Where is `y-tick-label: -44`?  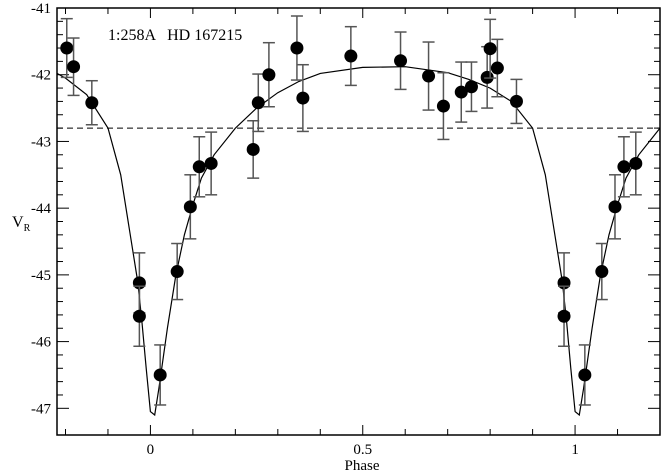
y-tick-label: -44 is located at coordinates (41, 209).